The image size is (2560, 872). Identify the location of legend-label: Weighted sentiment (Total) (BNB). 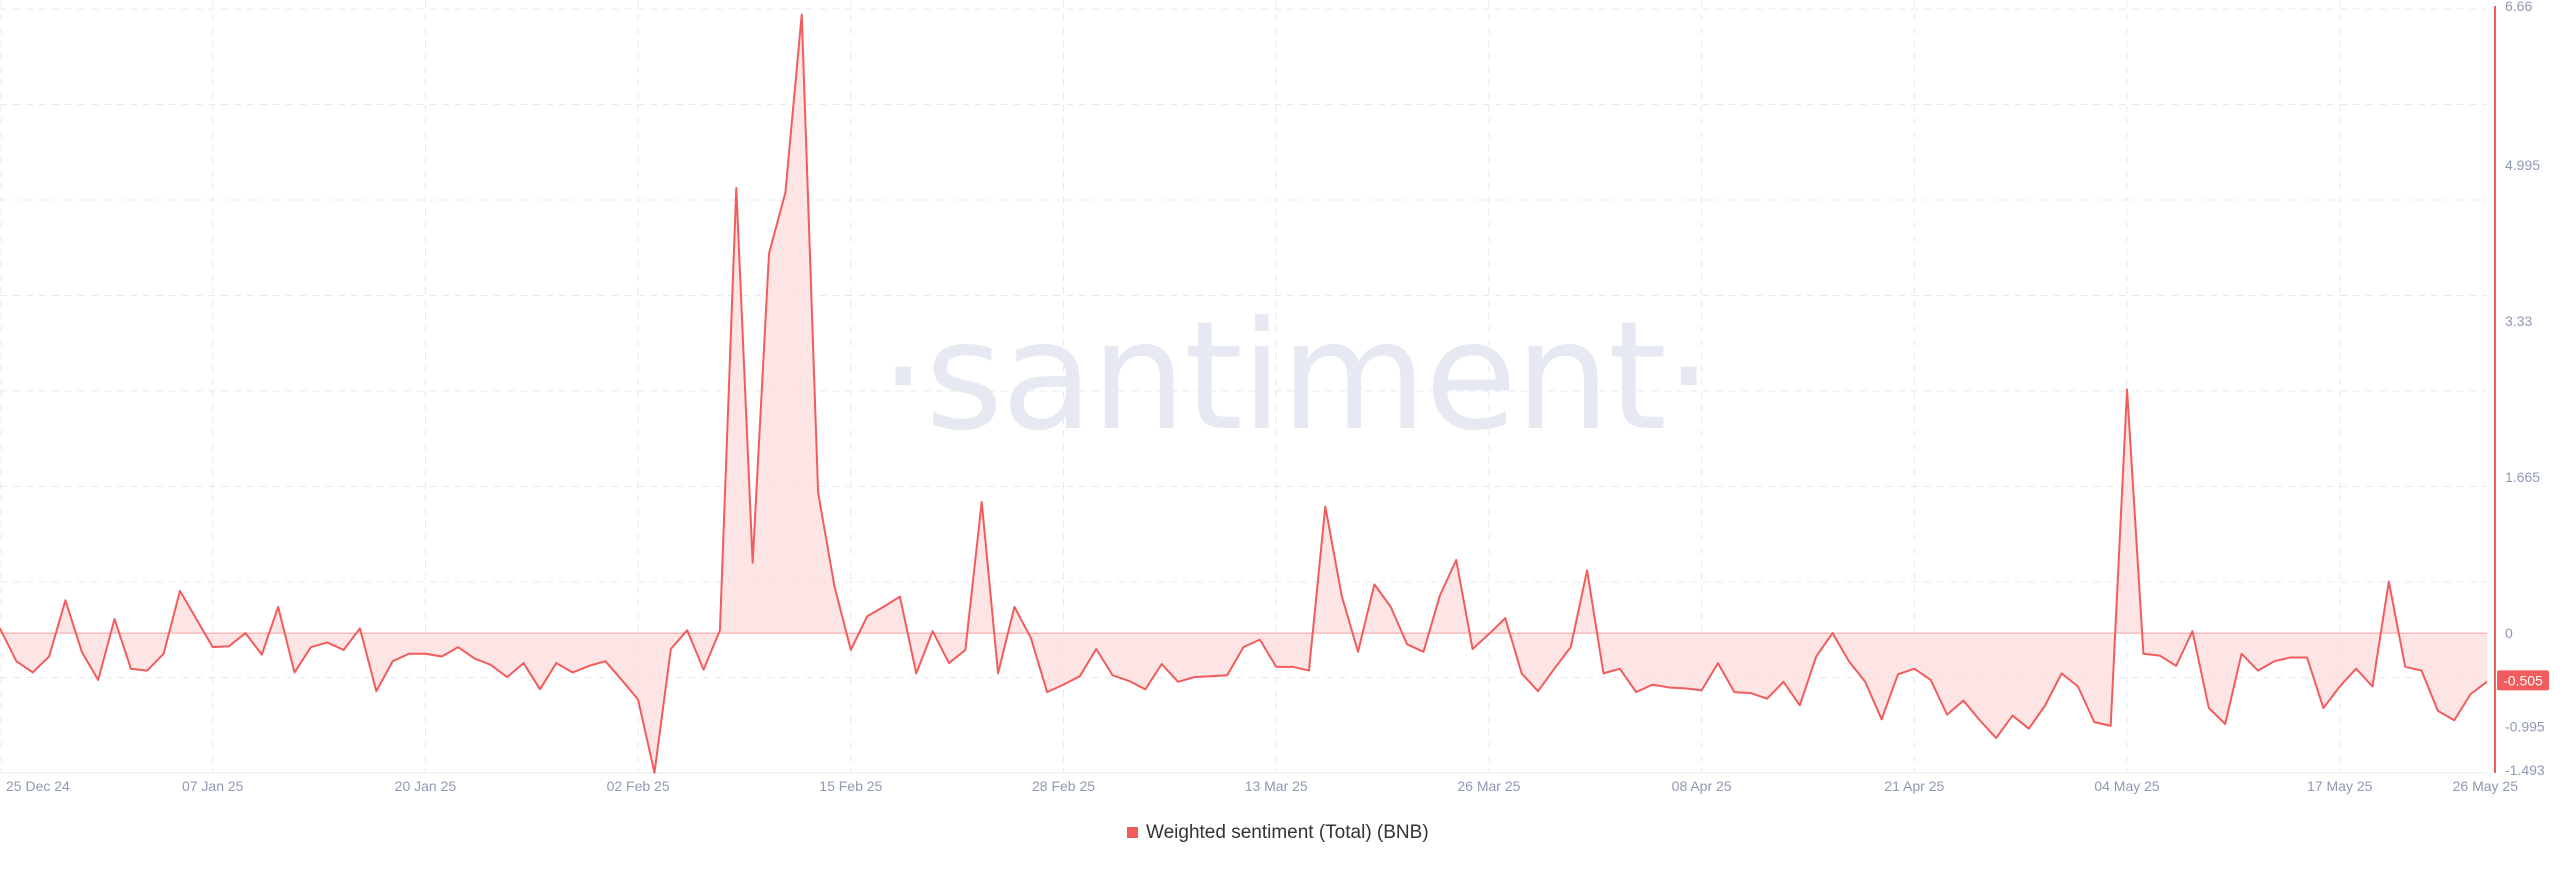
(1287, 832).